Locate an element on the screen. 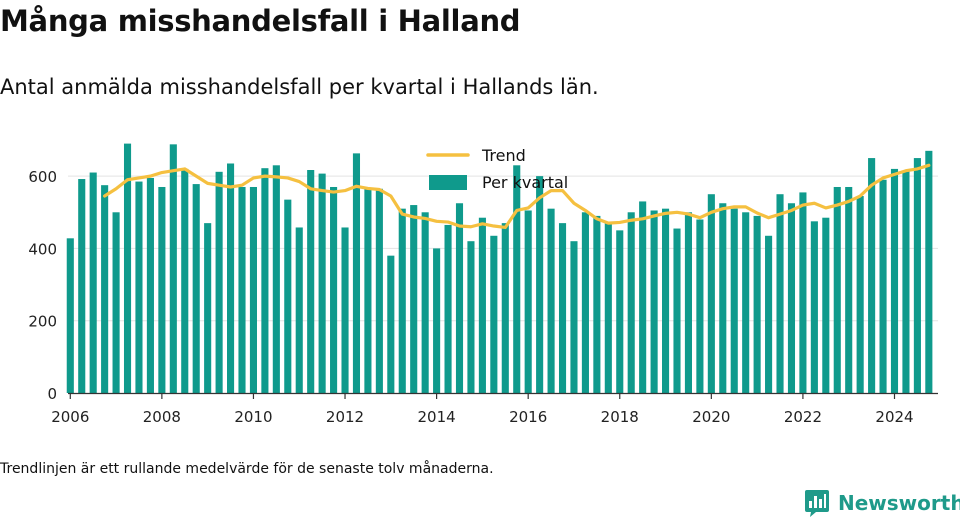 The image size is (960, 520). chart-title: Många misshandelsfall i Halland is located at coordinates (260, 21).